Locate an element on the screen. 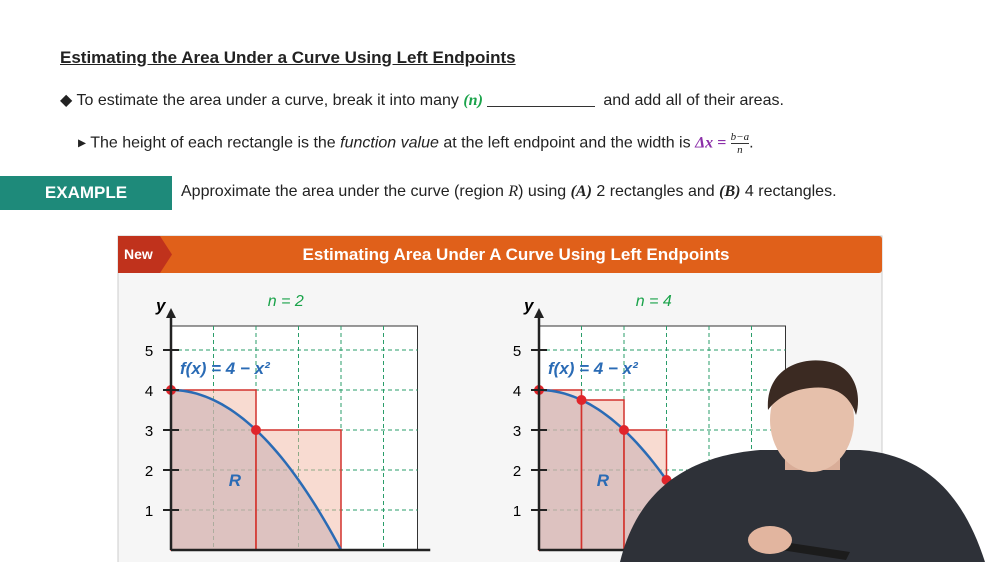 The image size is (1000, 562). card-header is located at coordinates (500, 254).